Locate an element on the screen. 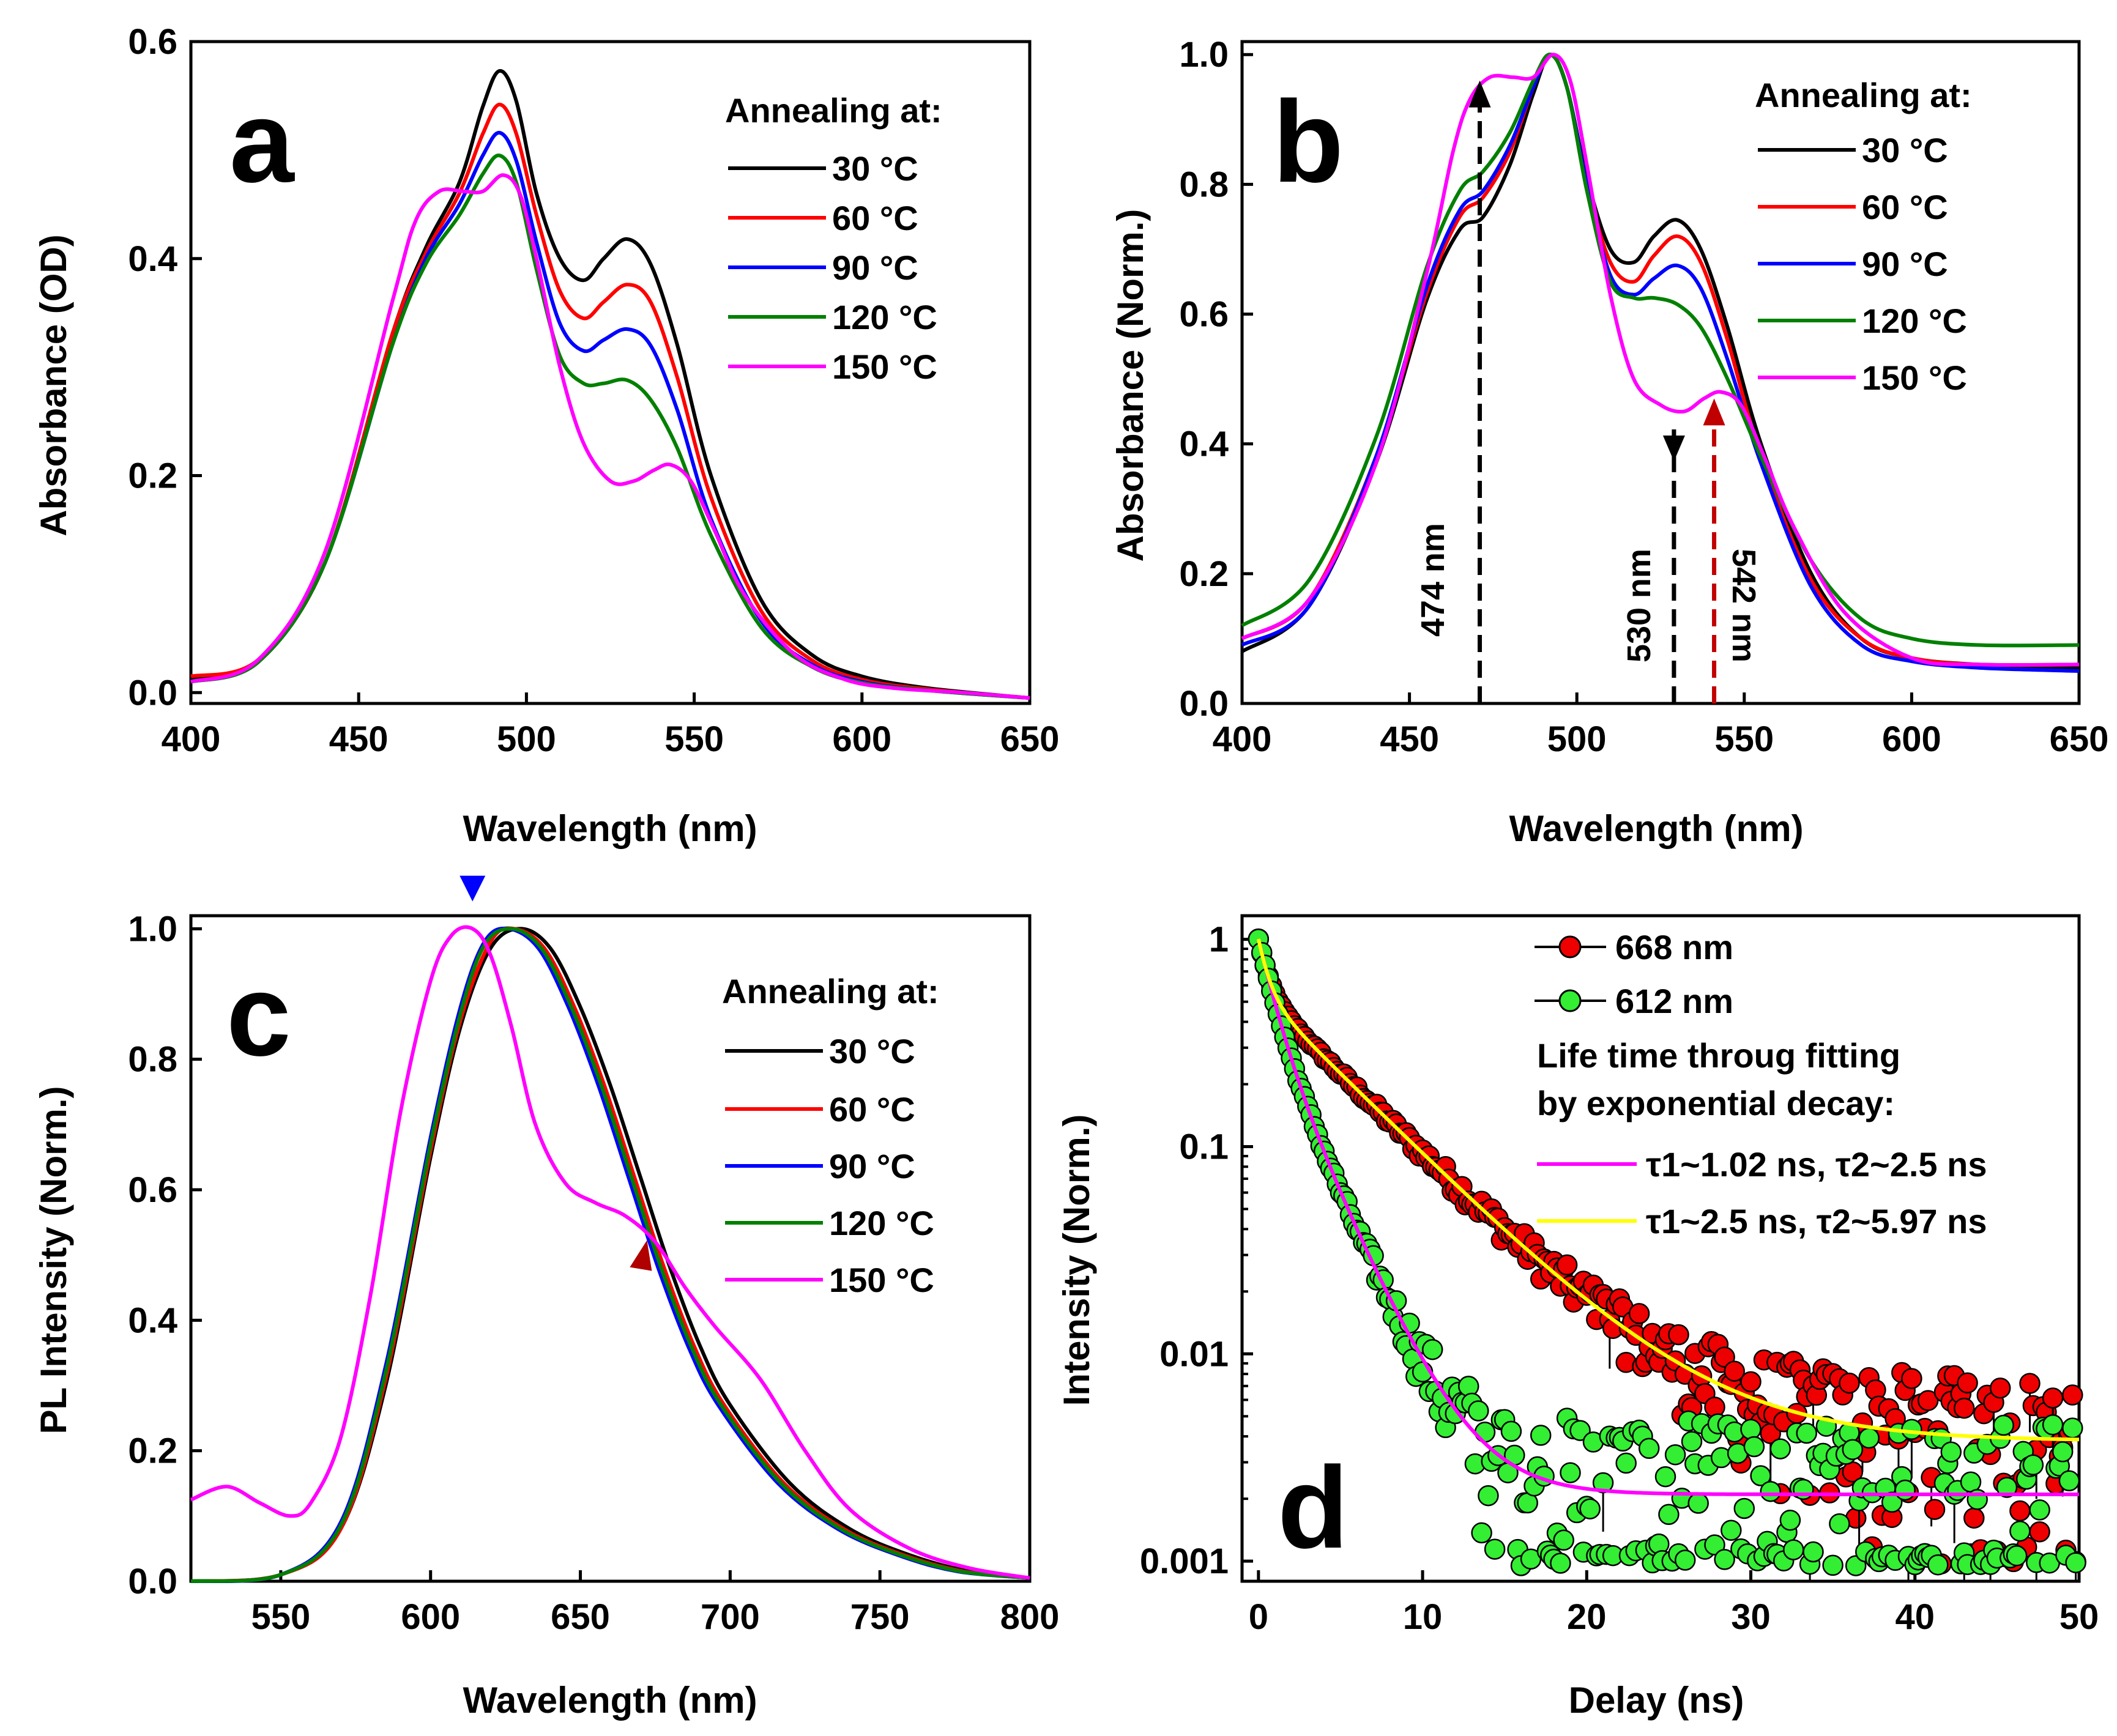  panel-a-xtick-label: 500 is located at coordinates (526, 739).